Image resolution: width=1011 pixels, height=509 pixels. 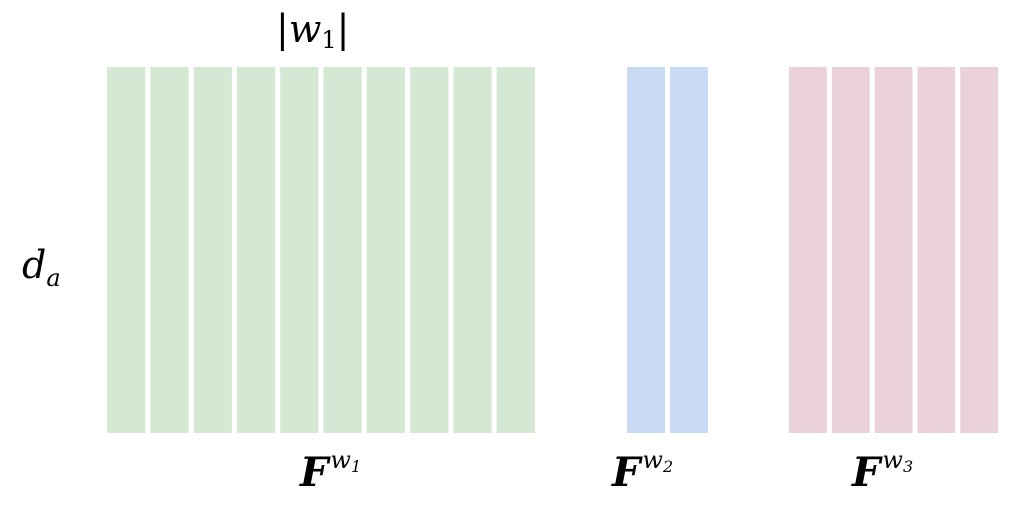 I want to click on group-w1-label: Fw1, so click(x=330, y=470).